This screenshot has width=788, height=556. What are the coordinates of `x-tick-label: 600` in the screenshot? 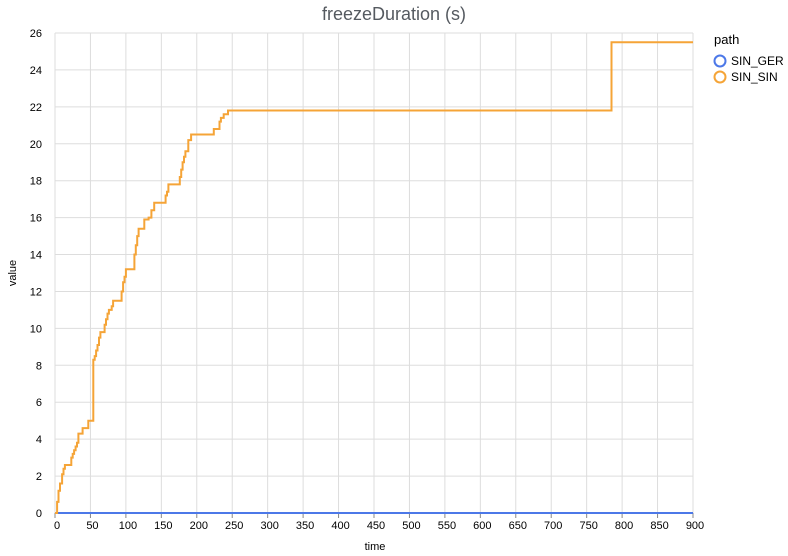 It's located at (482, 526).